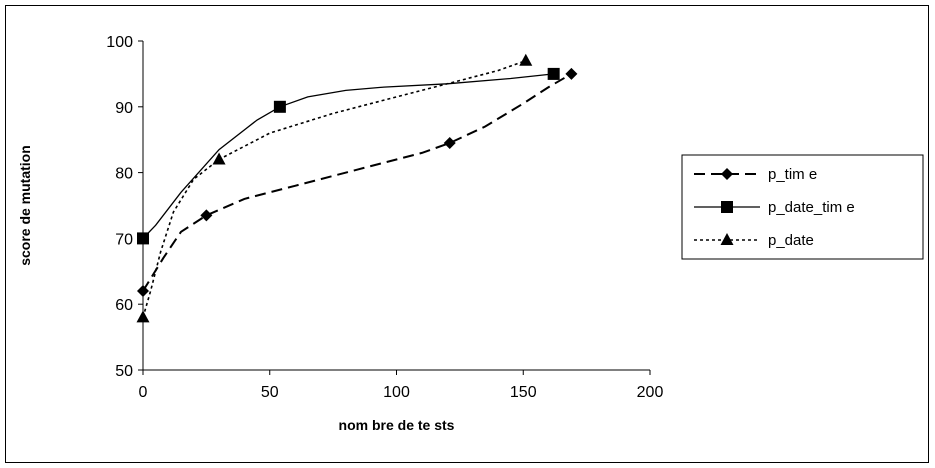 This screenshot has width=935, height=468. I want to click on y-tick-label: 60, so click(124, 305).